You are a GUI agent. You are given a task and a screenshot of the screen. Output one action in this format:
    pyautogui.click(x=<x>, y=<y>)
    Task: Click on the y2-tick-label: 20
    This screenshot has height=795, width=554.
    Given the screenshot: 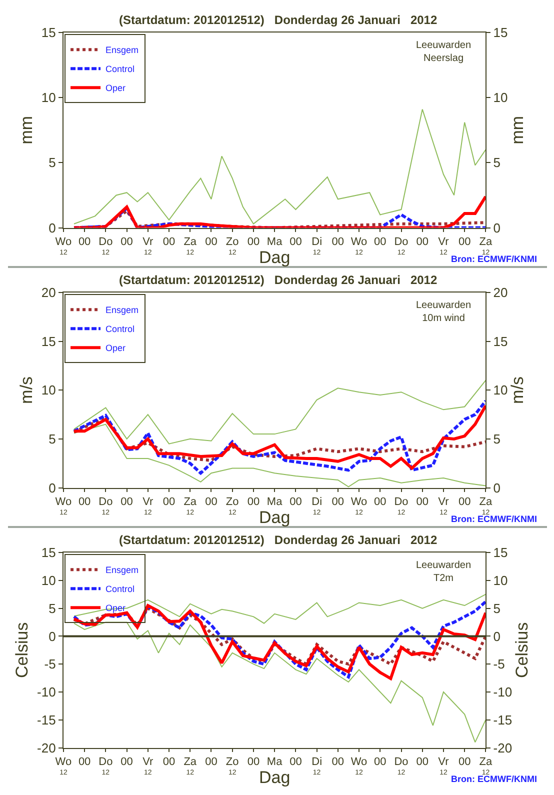 What is the action you would take?
    pyautogui.click(x=500, y=292)
    